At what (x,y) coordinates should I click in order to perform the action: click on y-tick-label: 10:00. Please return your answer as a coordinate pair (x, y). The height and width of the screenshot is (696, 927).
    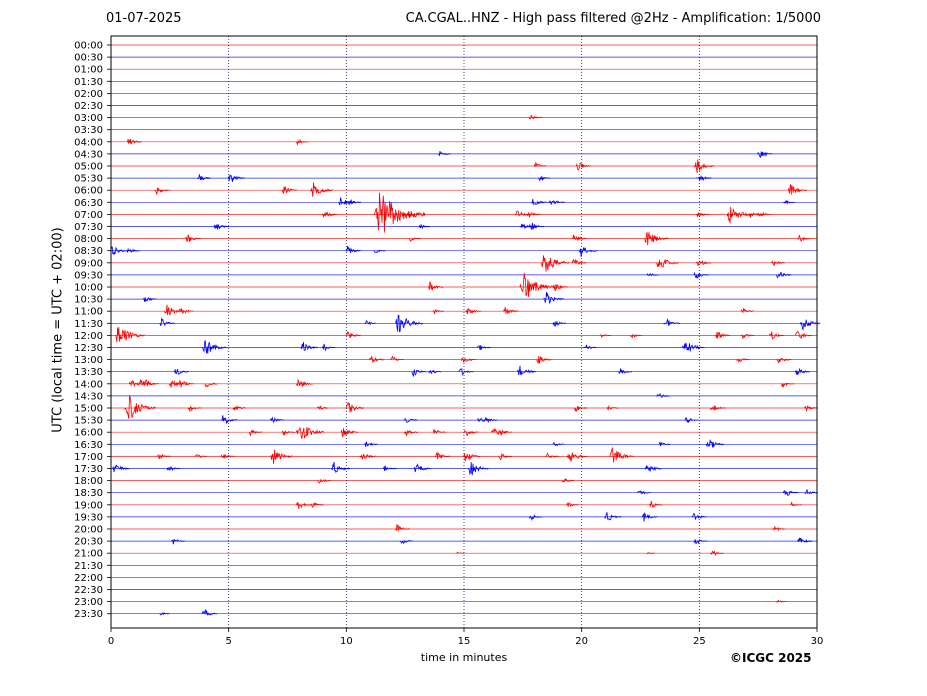
    Looking at the image, I should click on (88, 288).